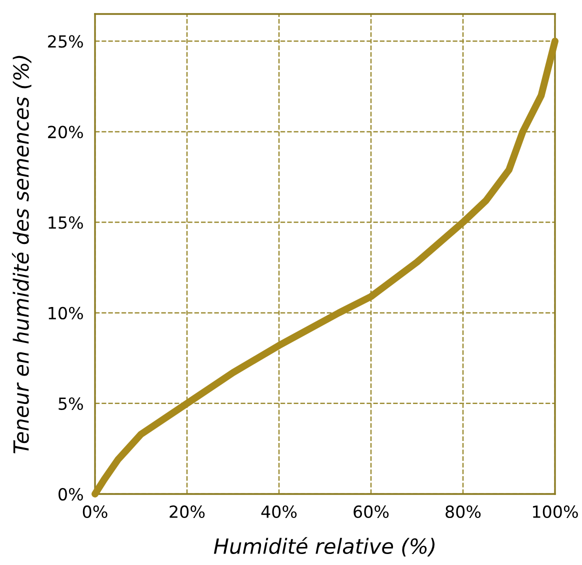  I want to click on y-axis-title: Teneur en humidité des semences (%), so click(22, 255).